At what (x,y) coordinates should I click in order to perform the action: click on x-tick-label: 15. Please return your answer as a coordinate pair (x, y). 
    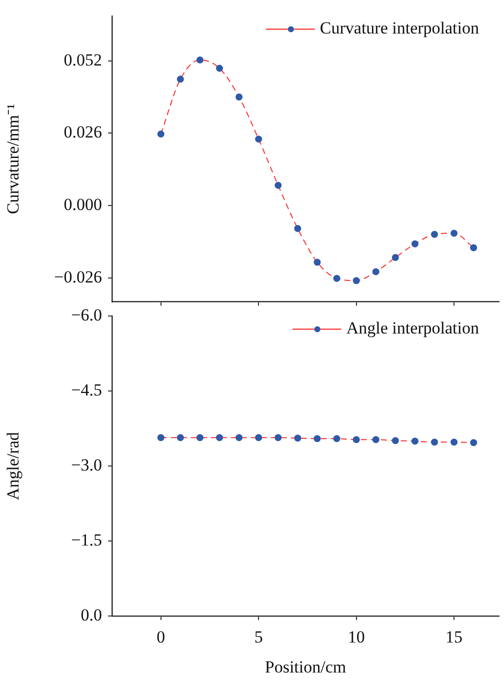
    Looking at the image, I should click on (454, 637).